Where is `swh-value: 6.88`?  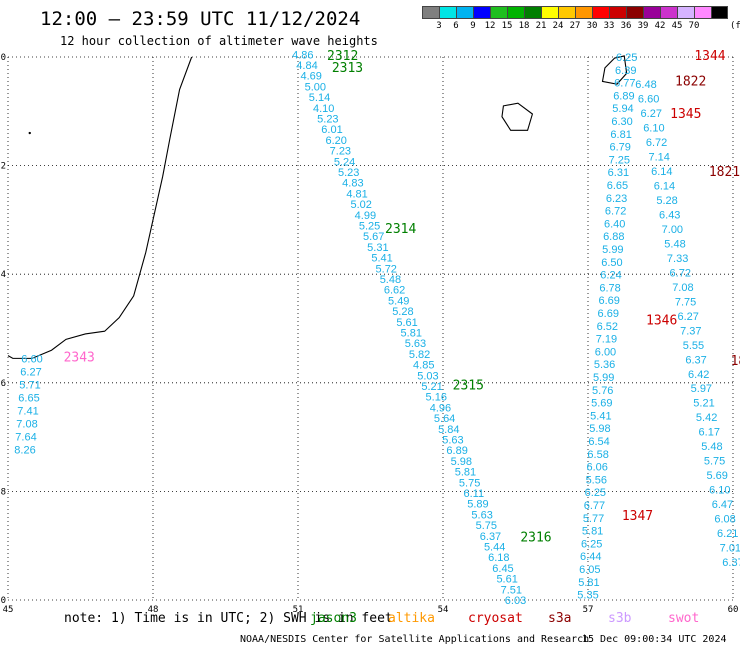
swh-value: 6.88 is located at coordinates (613, 237).